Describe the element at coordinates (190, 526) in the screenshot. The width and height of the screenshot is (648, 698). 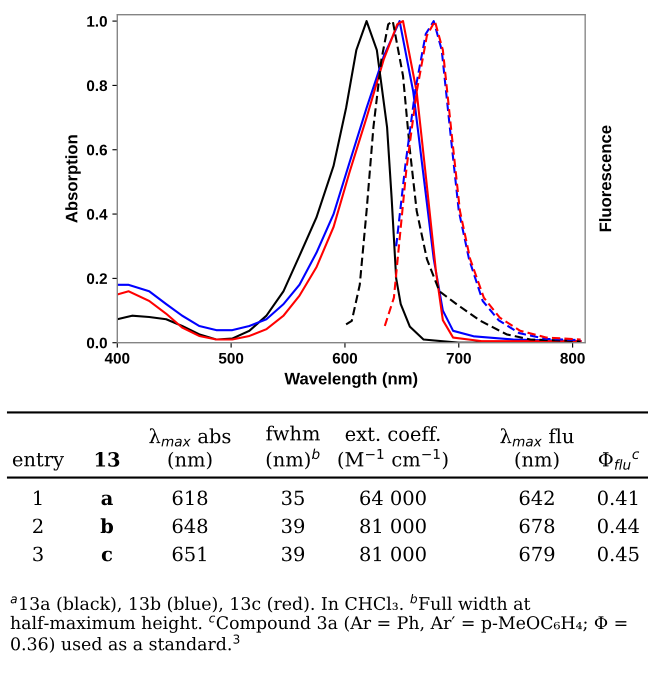
I see `text: 648` at that location.